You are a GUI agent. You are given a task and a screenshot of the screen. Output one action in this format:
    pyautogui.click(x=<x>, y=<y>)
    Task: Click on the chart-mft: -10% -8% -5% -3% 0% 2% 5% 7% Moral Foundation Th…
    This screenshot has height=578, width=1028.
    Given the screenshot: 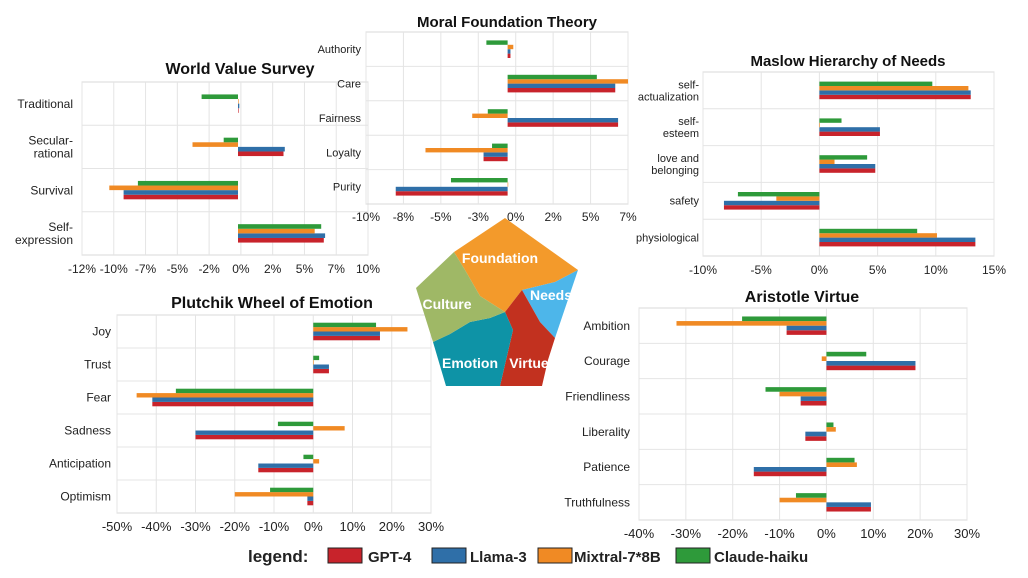 What is the action you would take?
    pyautogui.click(x=477, y=119)
    